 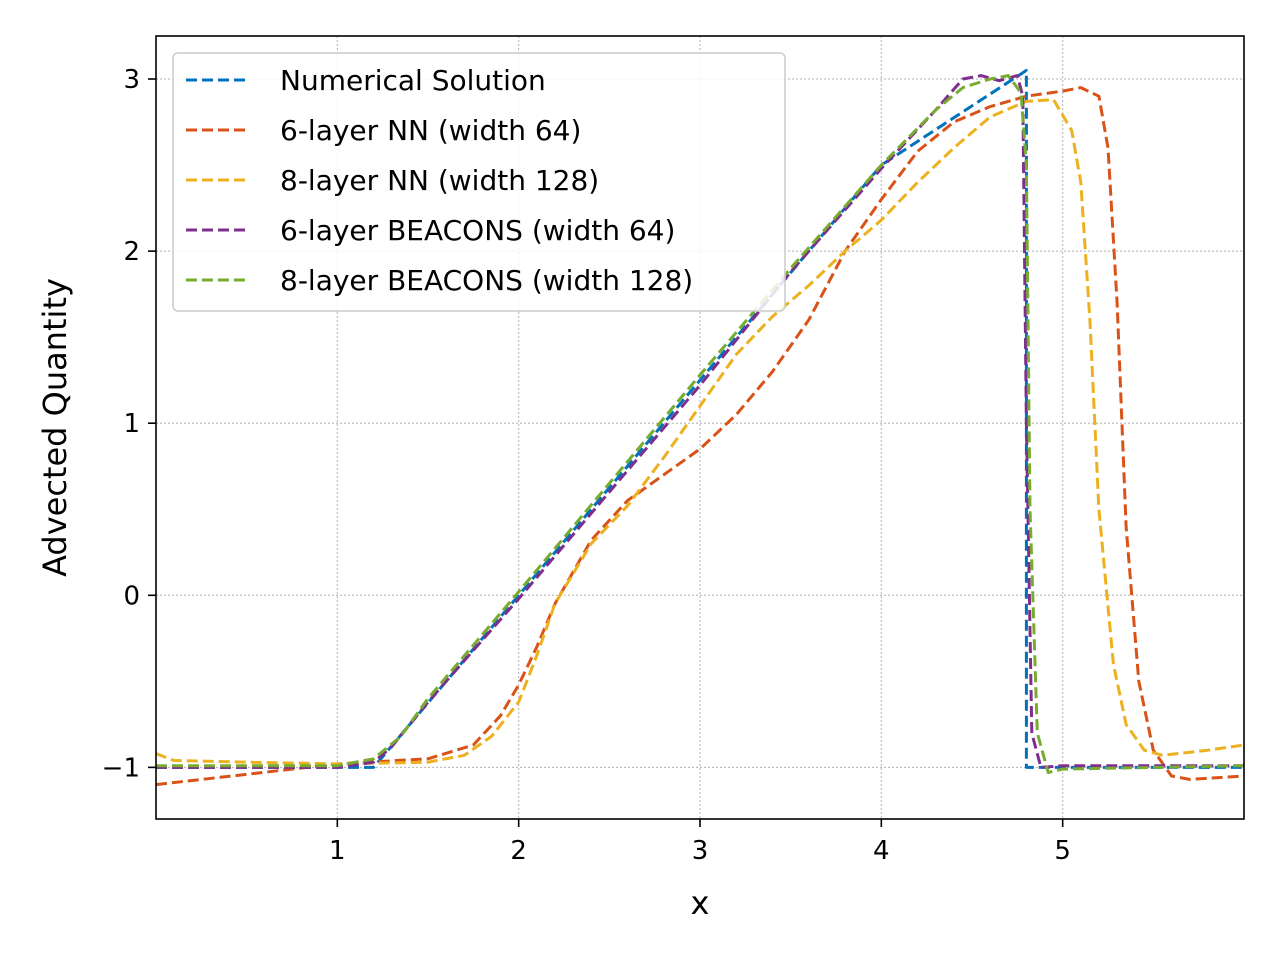 I want to click on x-tick-label: 1, so click(x=337, y=851).